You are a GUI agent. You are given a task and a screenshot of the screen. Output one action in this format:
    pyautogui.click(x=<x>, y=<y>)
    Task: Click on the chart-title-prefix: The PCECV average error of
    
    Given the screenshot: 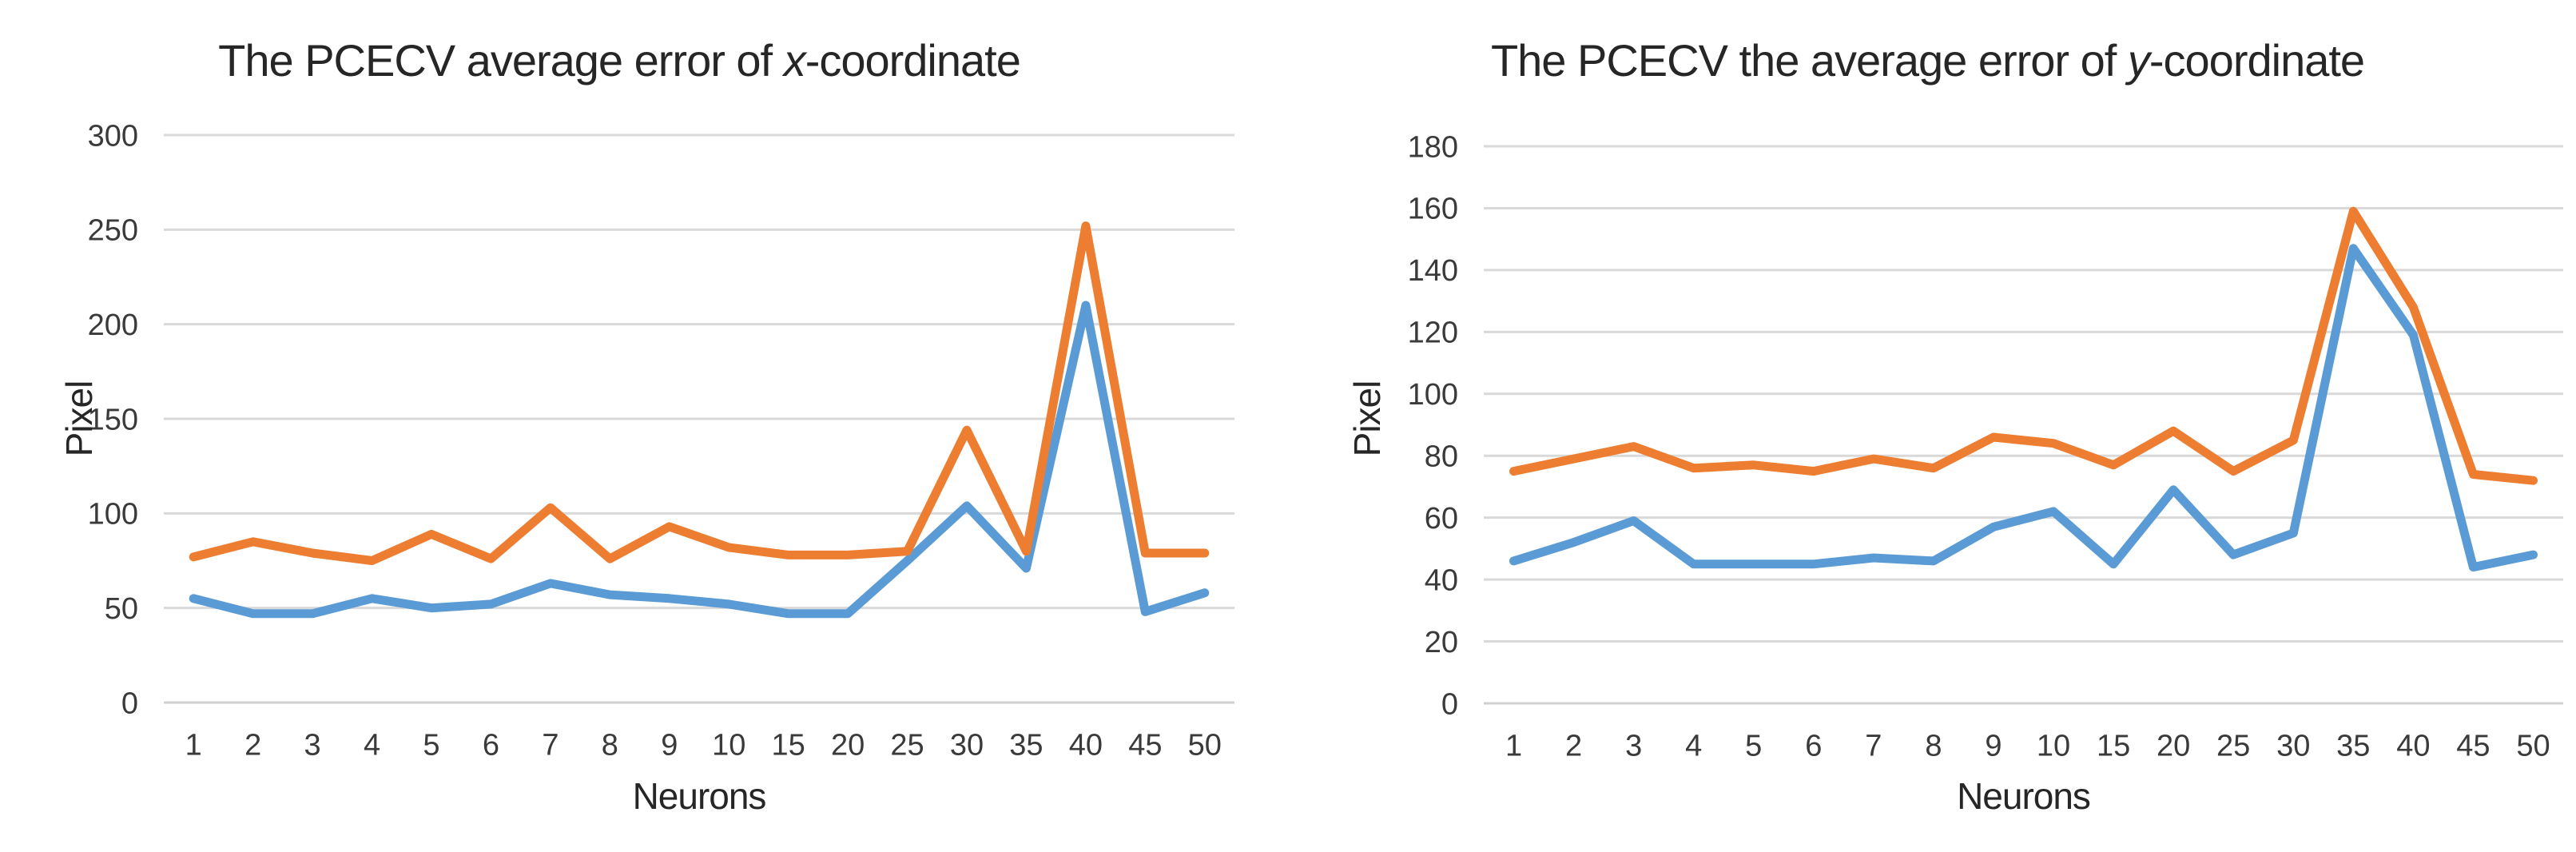 What is the action you would take?
    pyautogui.click(x=501, y=60)
    